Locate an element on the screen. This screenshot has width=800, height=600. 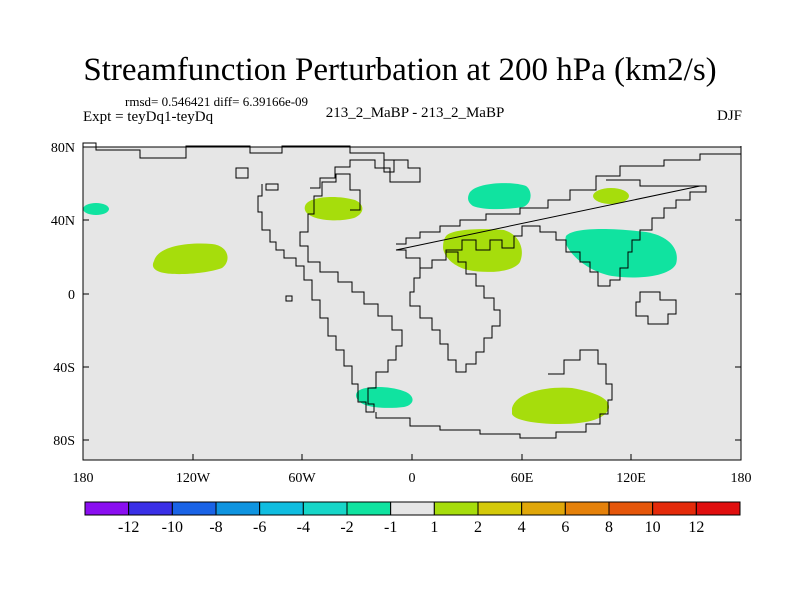
coastline-eurasia is located at coordinates (568, 216).